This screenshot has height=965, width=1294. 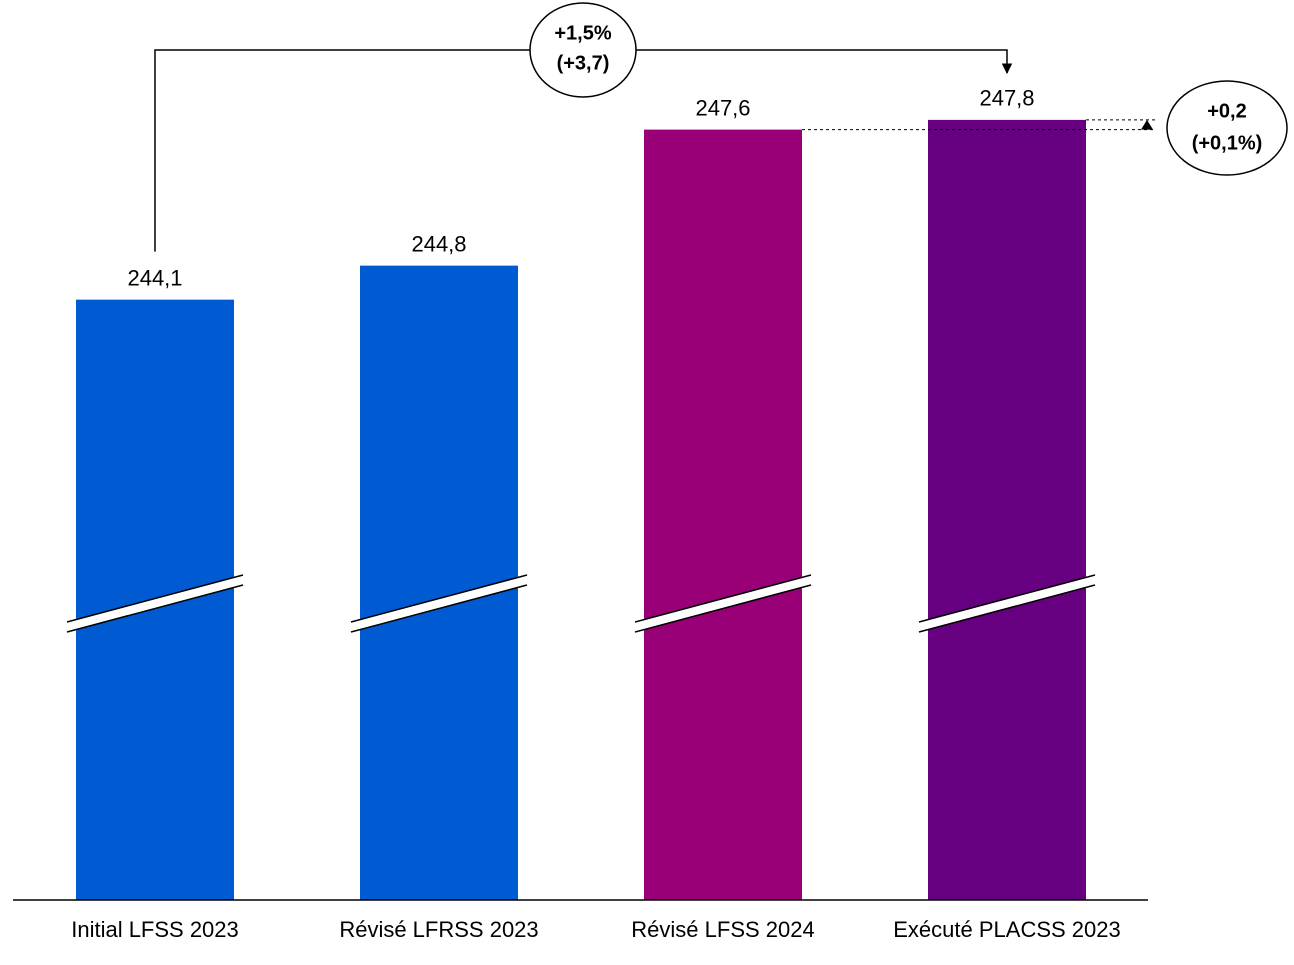 What do you see at coordinates (1227, 143) in the screenshot?
I see `annotation-text: (+0,1%)` at bounding box center [1227, 143].